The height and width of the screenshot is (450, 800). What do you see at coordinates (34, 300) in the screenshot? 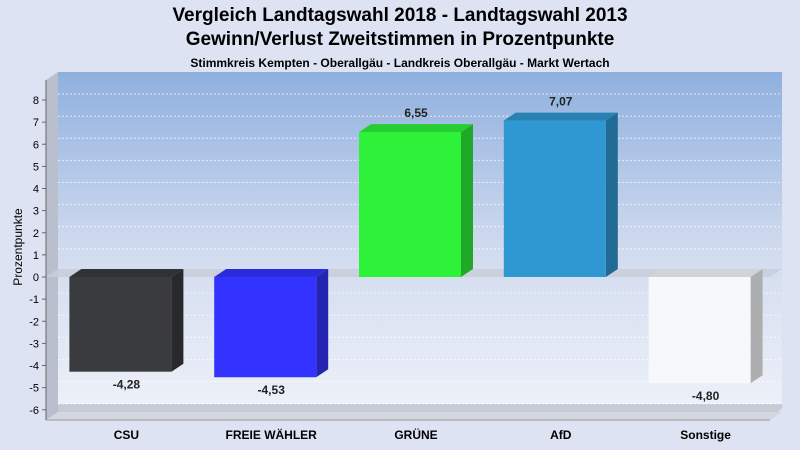
I see `y-tick-label: -1` at bounding box center [34, 300].